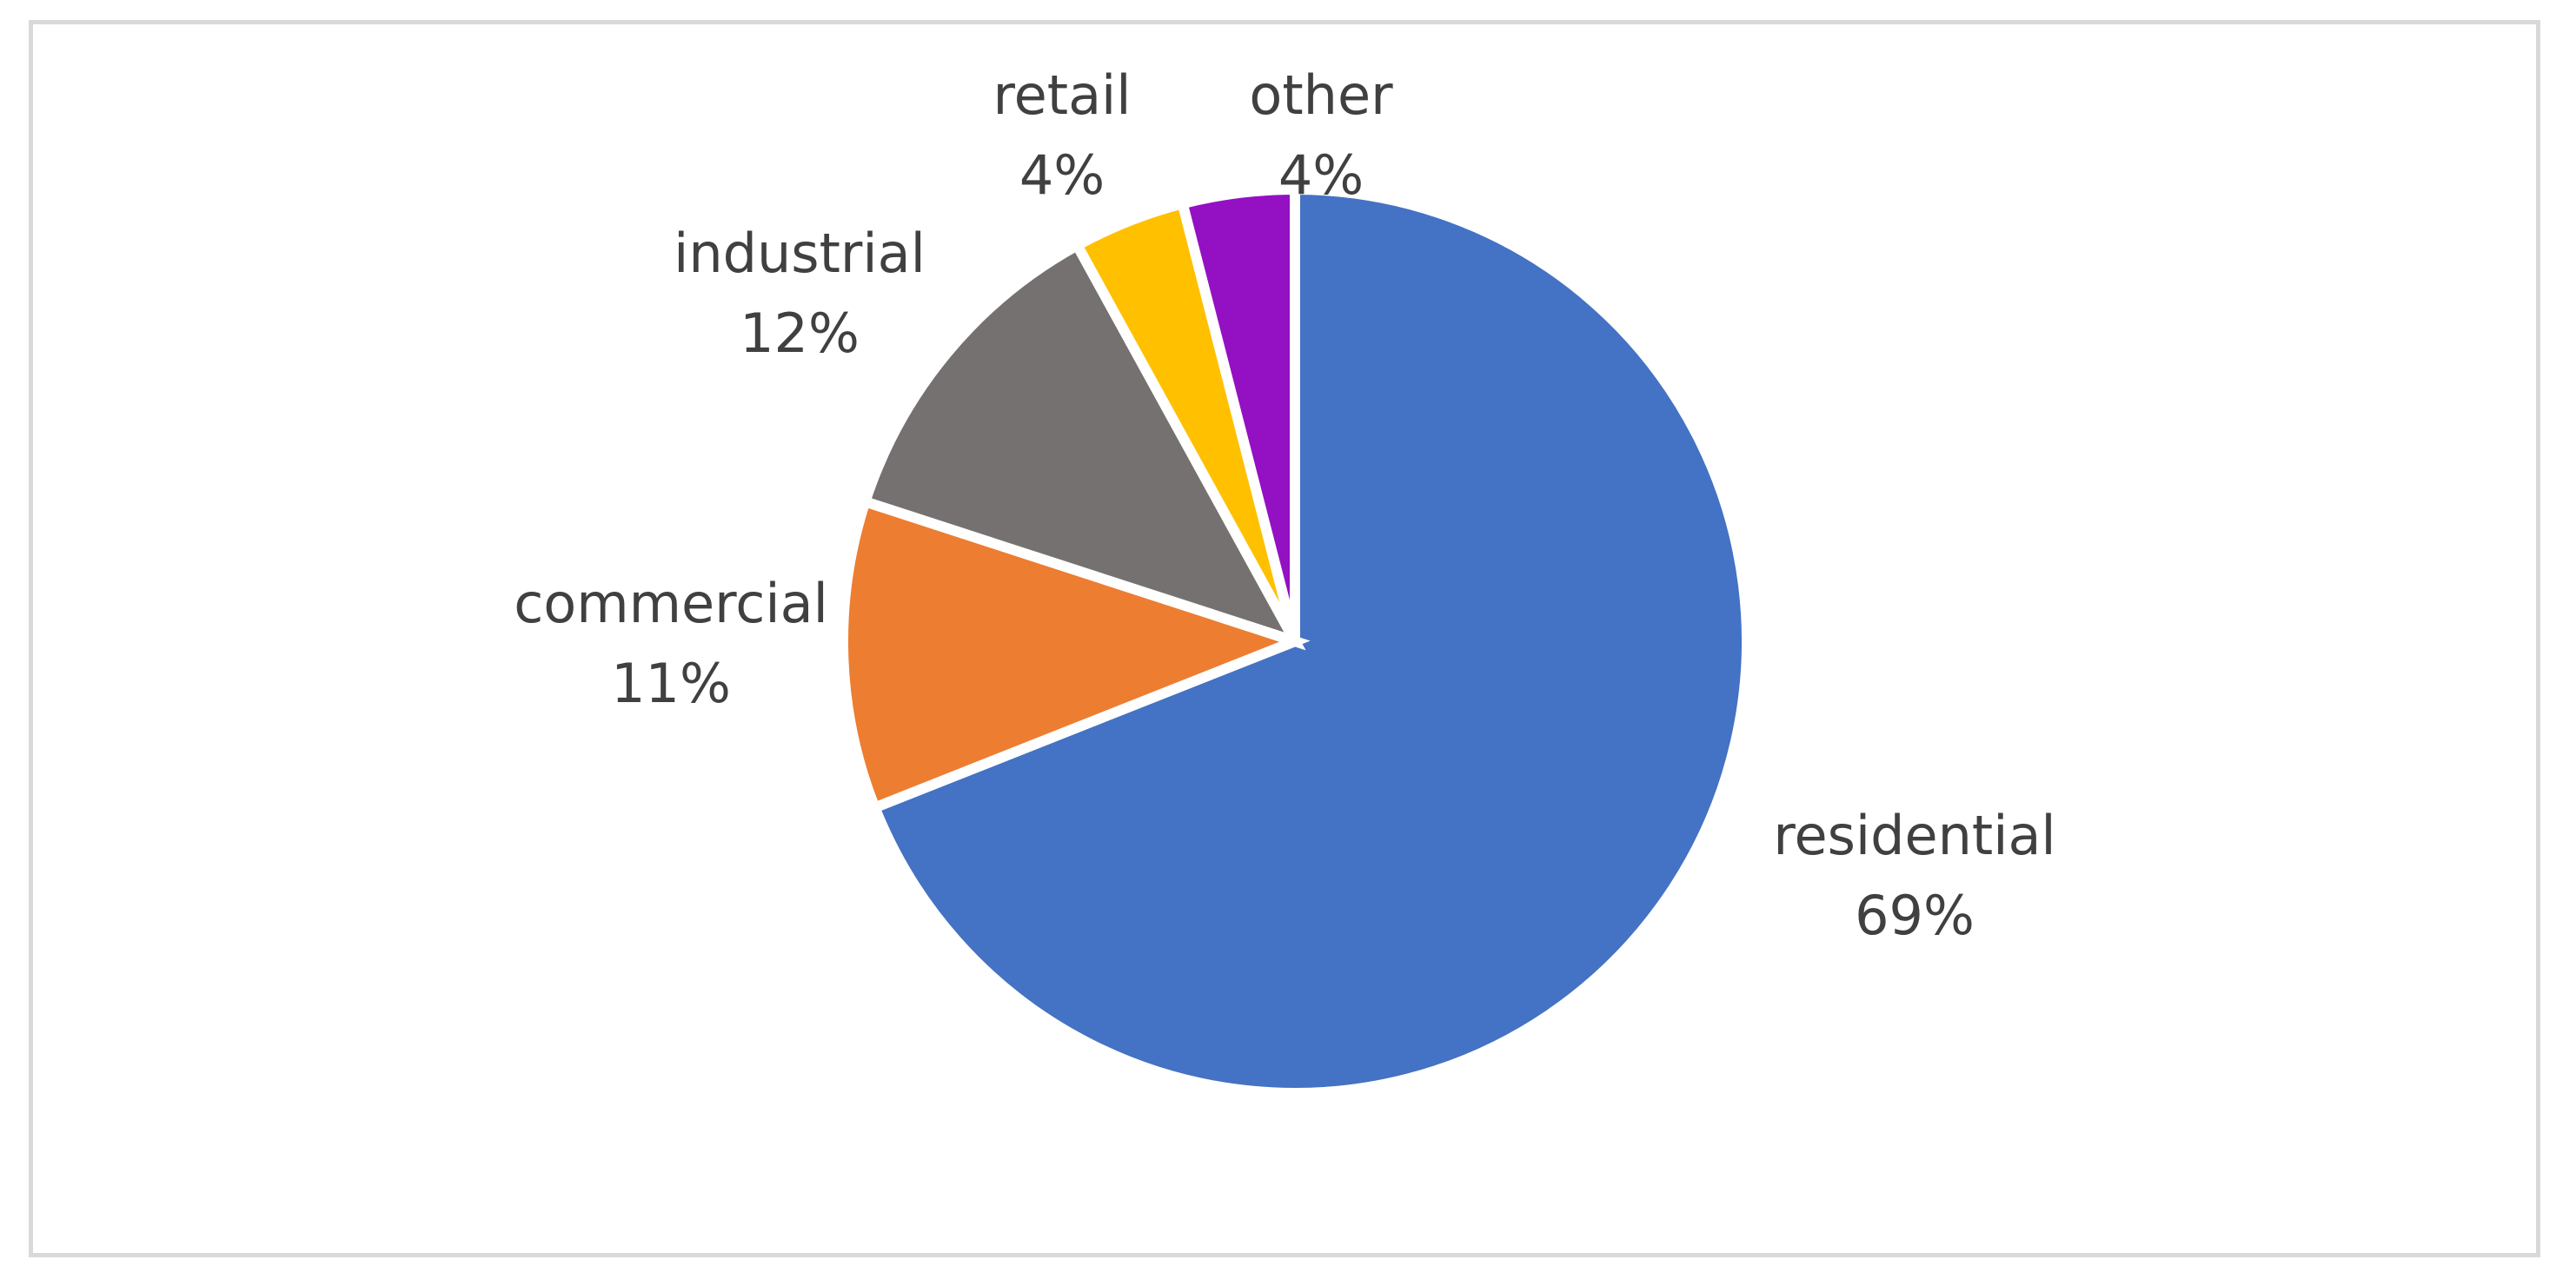 This screenshot has height=1286, width=2576. Describe the element at coordinates (800, 333) in the screenshot. I see `data-label-percent: 12%` at that location.